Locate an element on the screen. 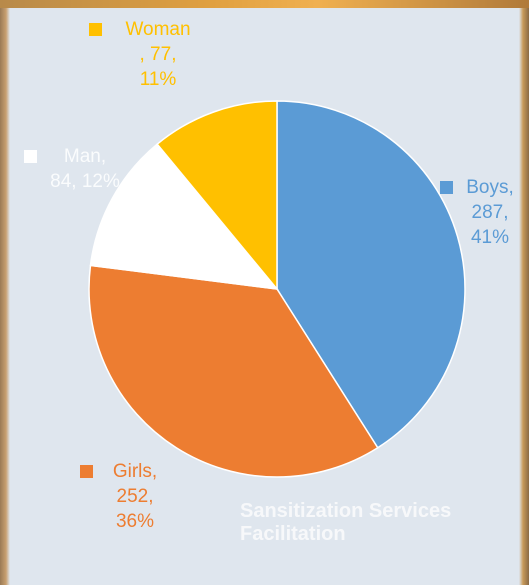  chart-title: Sansitization Services Facilitation is located at coordinates (346, 522).